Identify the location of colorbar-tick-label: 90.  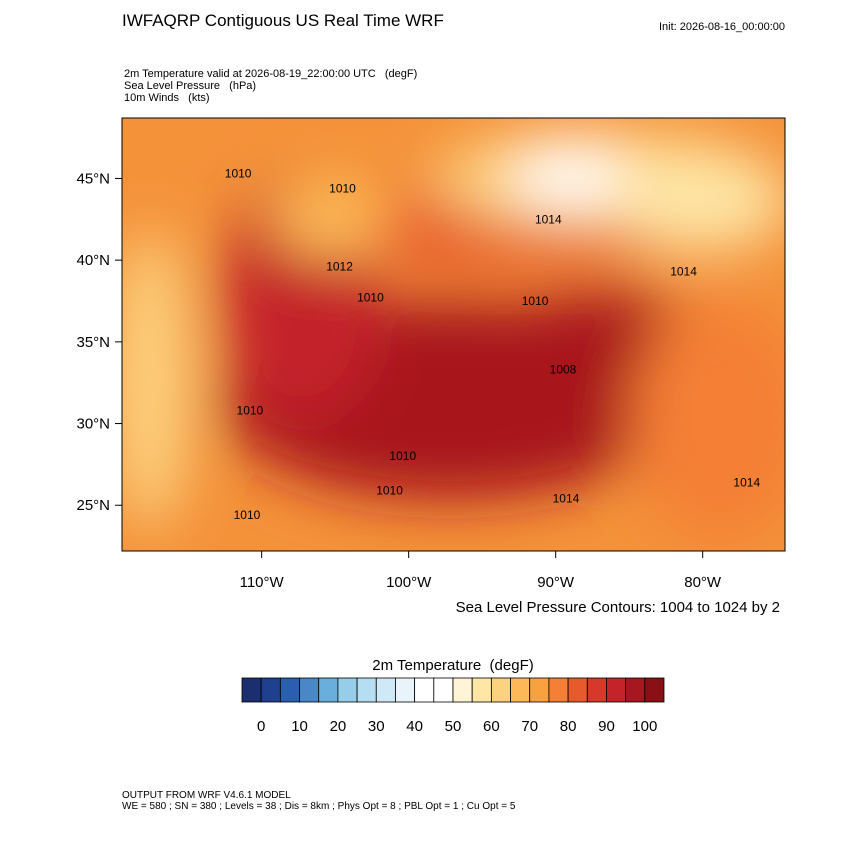
(606, 726).